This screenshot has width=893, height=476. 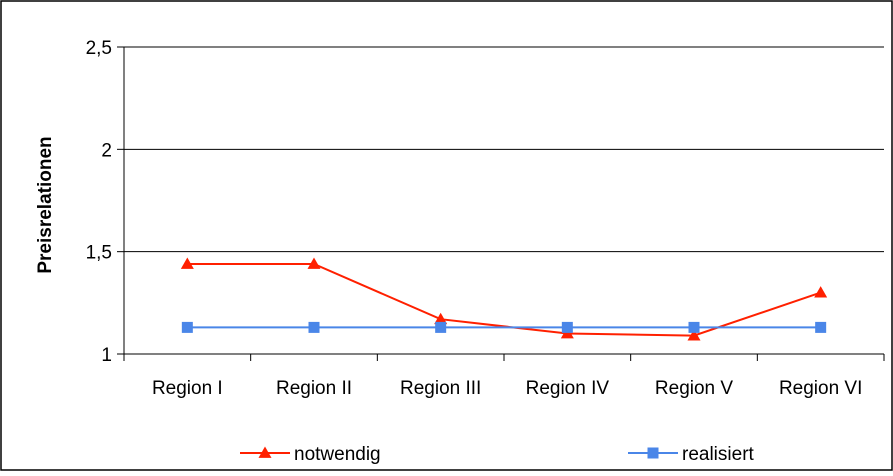 What do you see at coordinates (820, 388) in the screenshot?
I see `x-tick-label-5: Region VI` at bounding box center [820, 388].